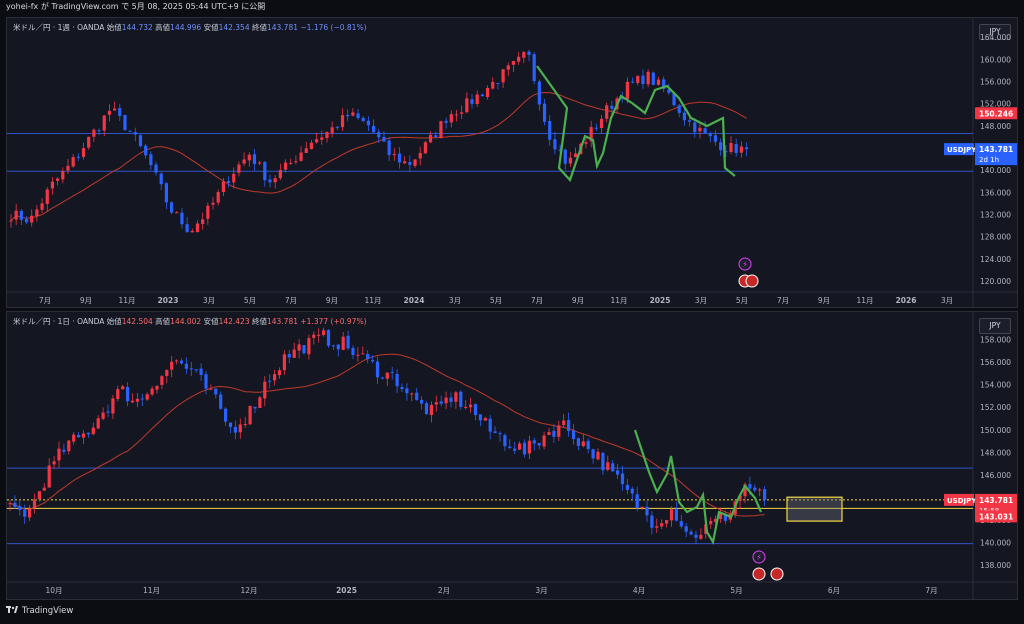 Image resolution: width=1024 pixels, height=624 pixels. I want to click on weekly-close-label: 終値, so click(259, 27).